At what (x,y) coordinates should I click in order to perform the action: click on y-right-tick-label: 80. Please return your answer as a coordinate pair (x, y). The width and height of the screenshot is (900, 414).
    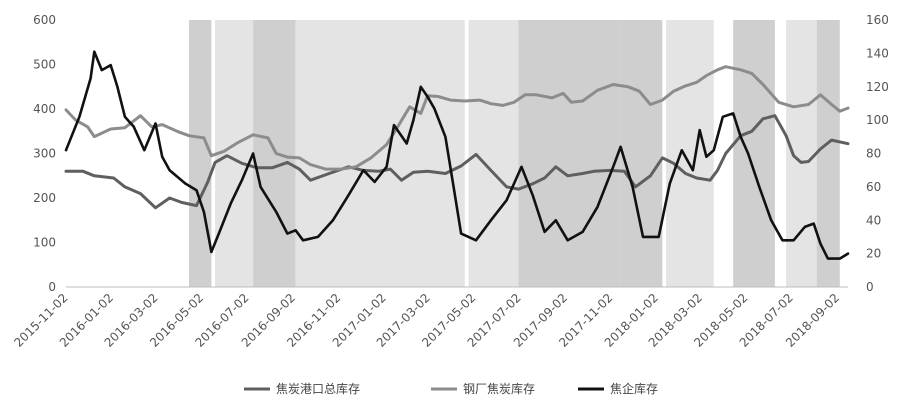
    Looking at the image, I should click on (873, 154).